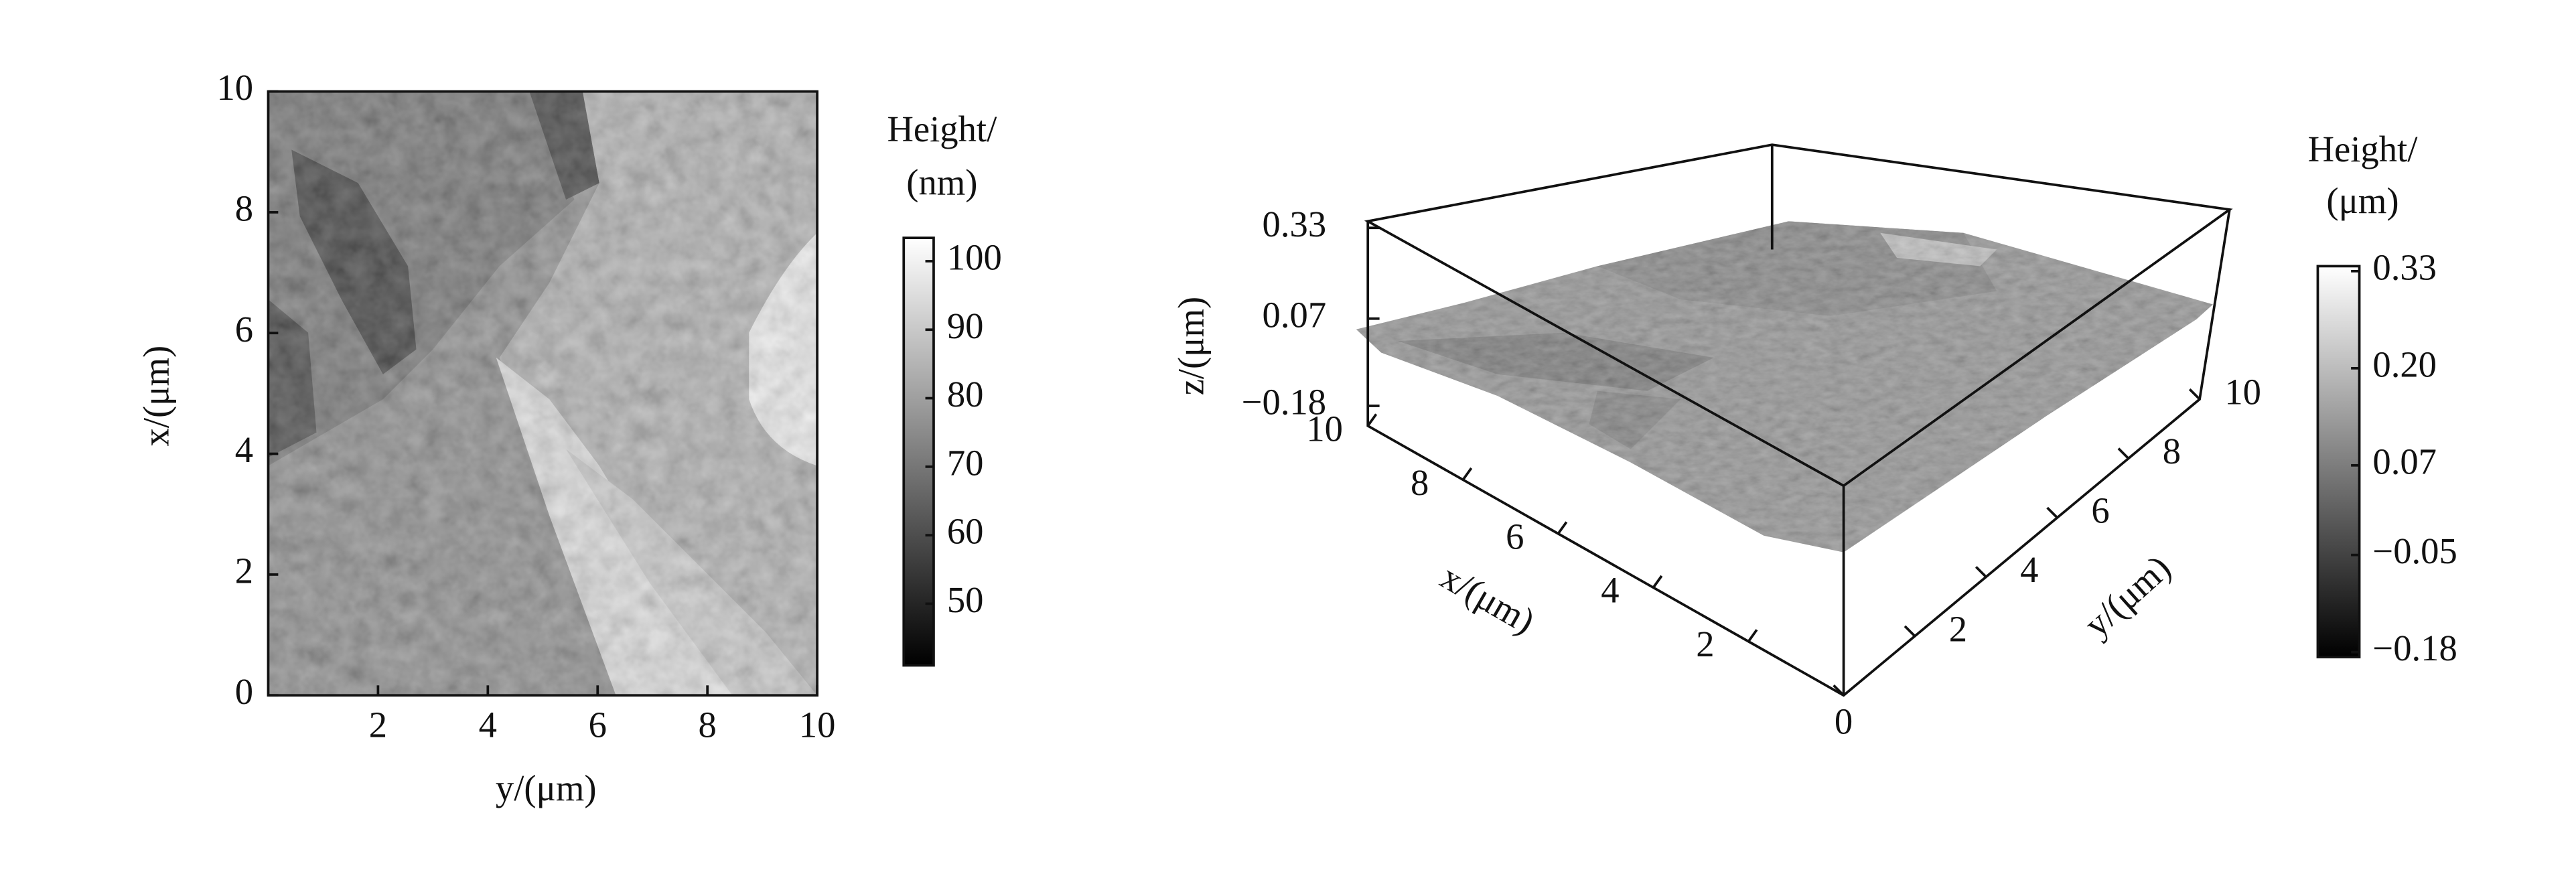 The height and width of the screenshot is (870, 2576). What do you see at coordinates (941, 182) in the screenshot?
I see `colorbar-label: (nm)` at bounding box center [941, 182].